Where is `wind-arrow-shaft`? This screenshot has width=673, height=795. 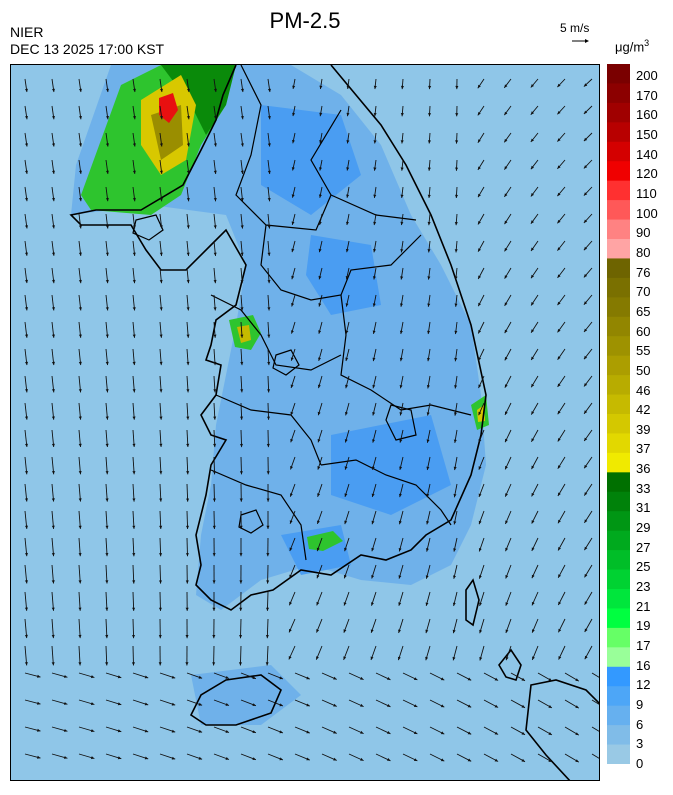
wind-arrow-shaft is located at coordinates (79, 628).